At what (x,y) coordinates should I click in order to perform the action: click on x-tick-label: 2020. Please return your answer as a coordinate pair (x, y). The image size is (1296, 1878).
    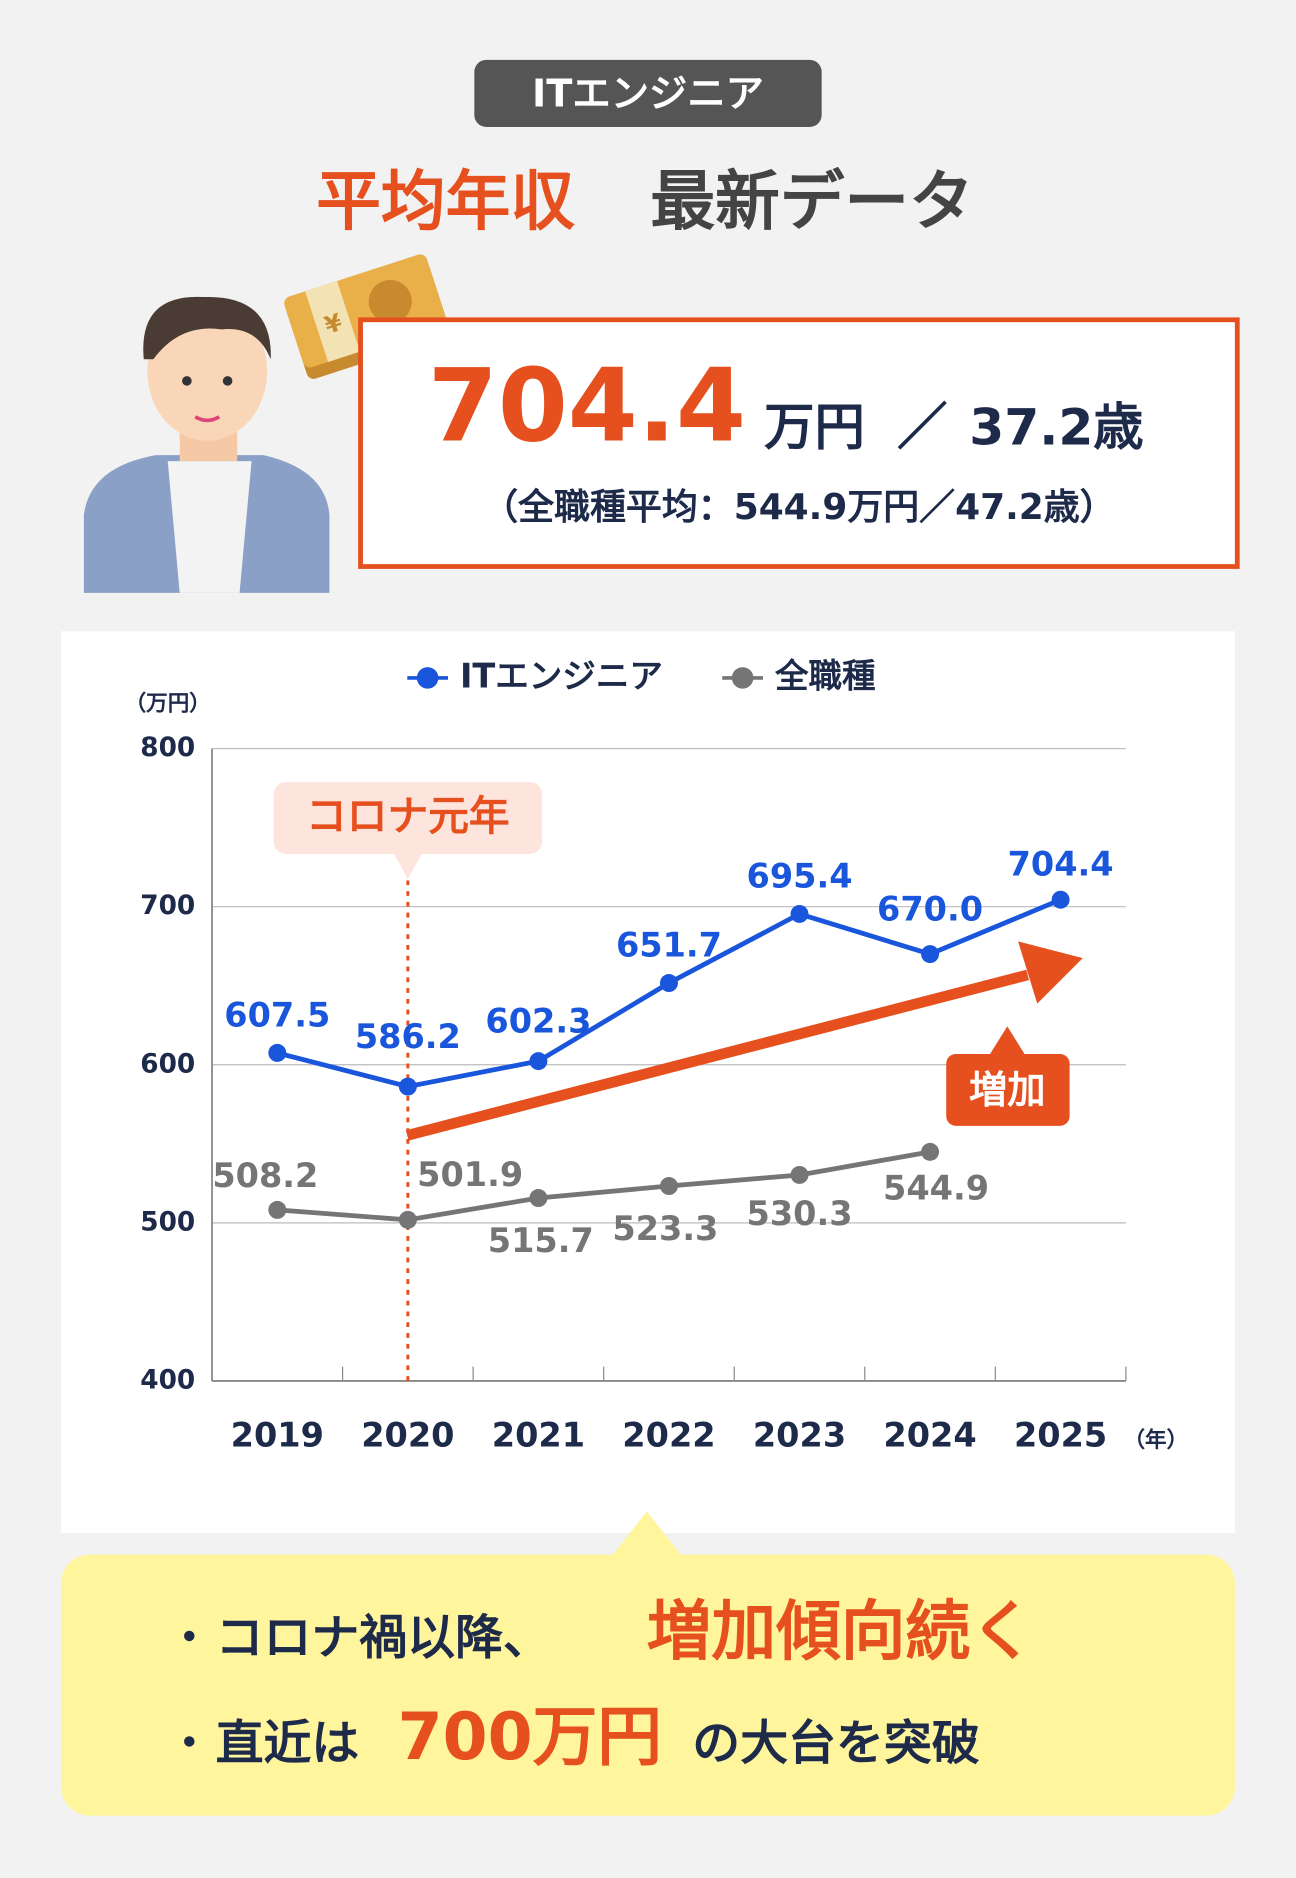
    Looking at the image, I should click on (407, 1435).